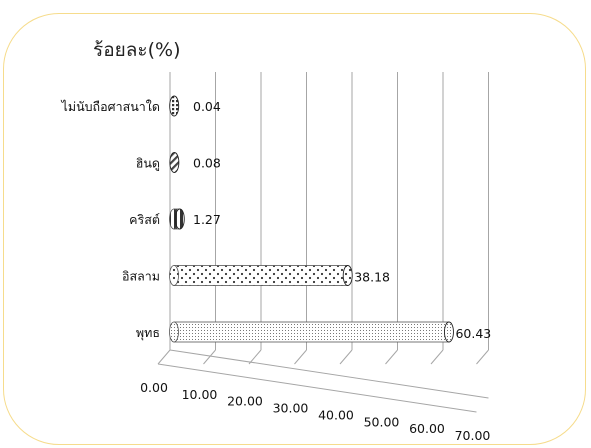  I want to click on x-tick-label: 70.00, so click(473, 435).